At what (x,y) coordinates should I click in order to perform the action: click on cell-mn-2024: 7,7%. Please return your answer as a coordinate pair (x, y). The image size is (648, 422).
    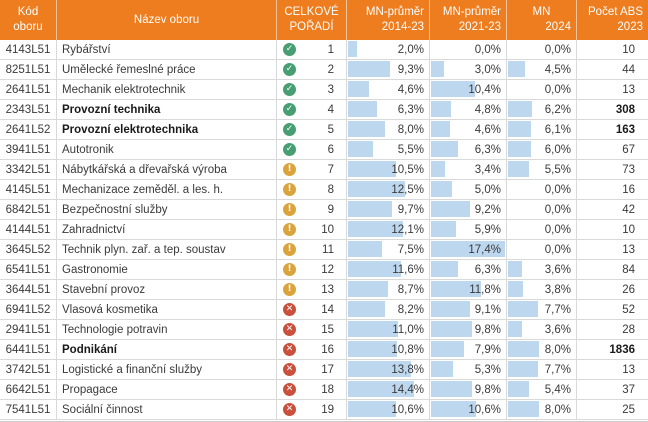
    Looking at the image, I should click on (542, 369).